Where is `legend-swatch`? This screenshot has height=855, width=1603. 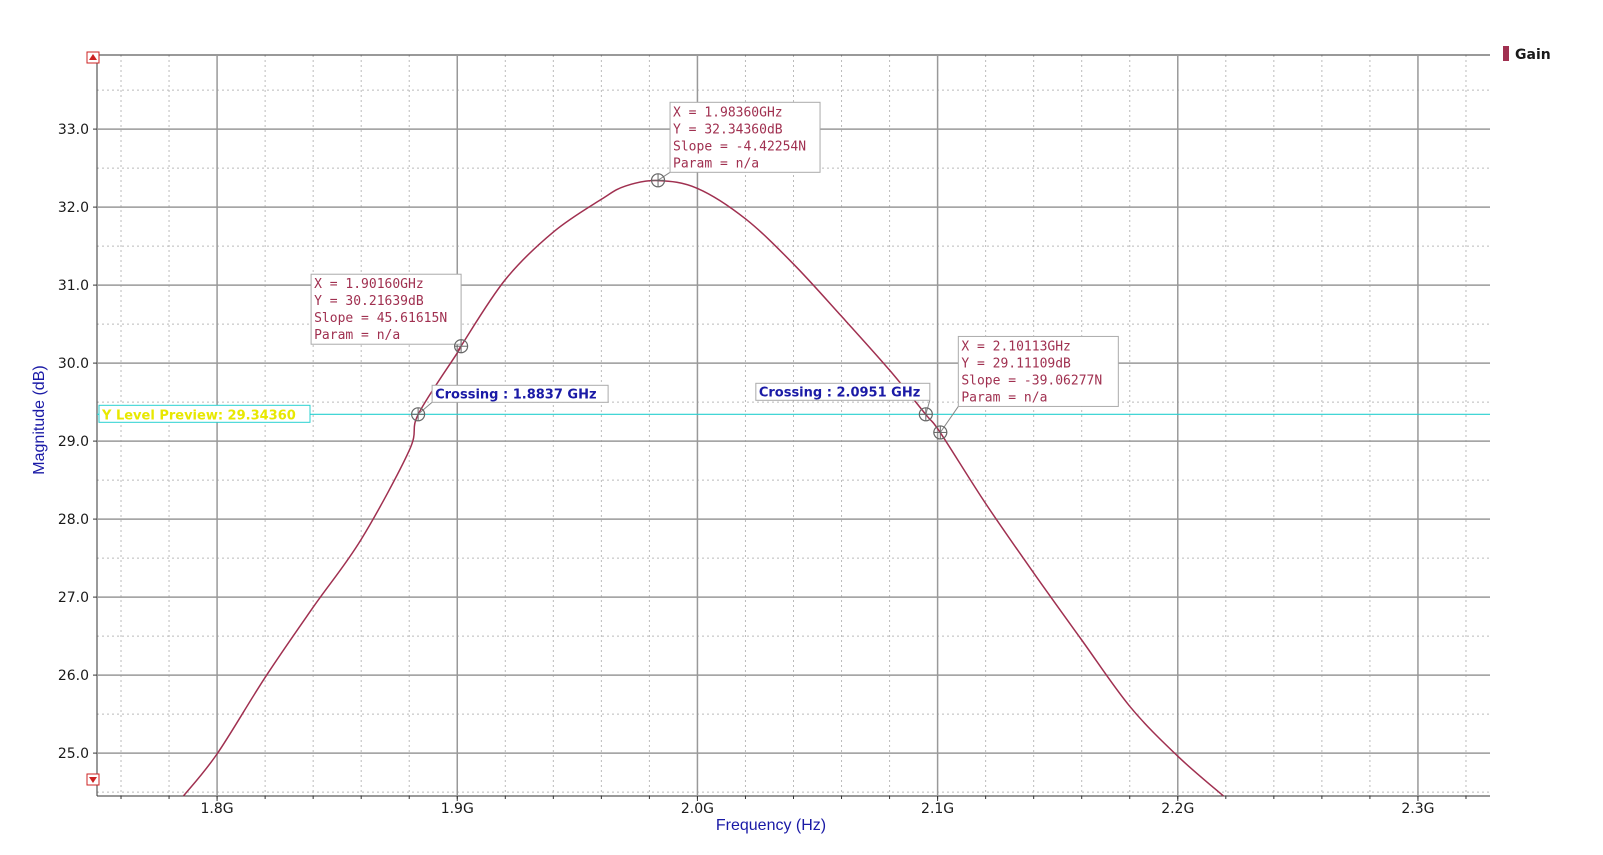 legend-swatch is located at coordinates (1506, 53).